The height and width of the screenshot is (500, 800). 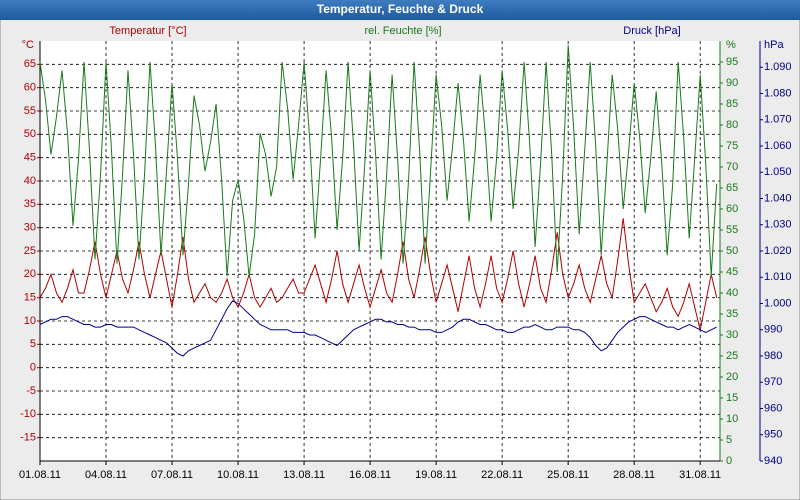 What do you see at coordinates (732, 272) in the screenshot?
I see `y2-tick-label: 45` at bounding box center [732, 272].